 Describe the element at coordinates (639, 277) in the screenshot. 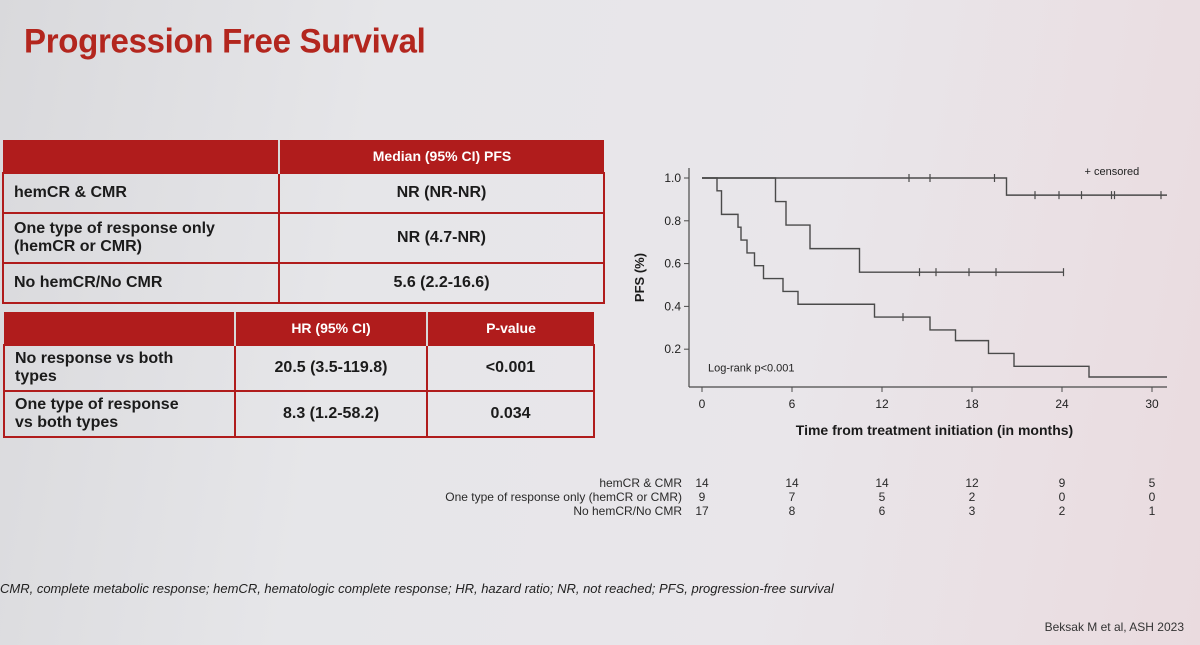

I see `y-axis-label: PFS (%)` at that location.